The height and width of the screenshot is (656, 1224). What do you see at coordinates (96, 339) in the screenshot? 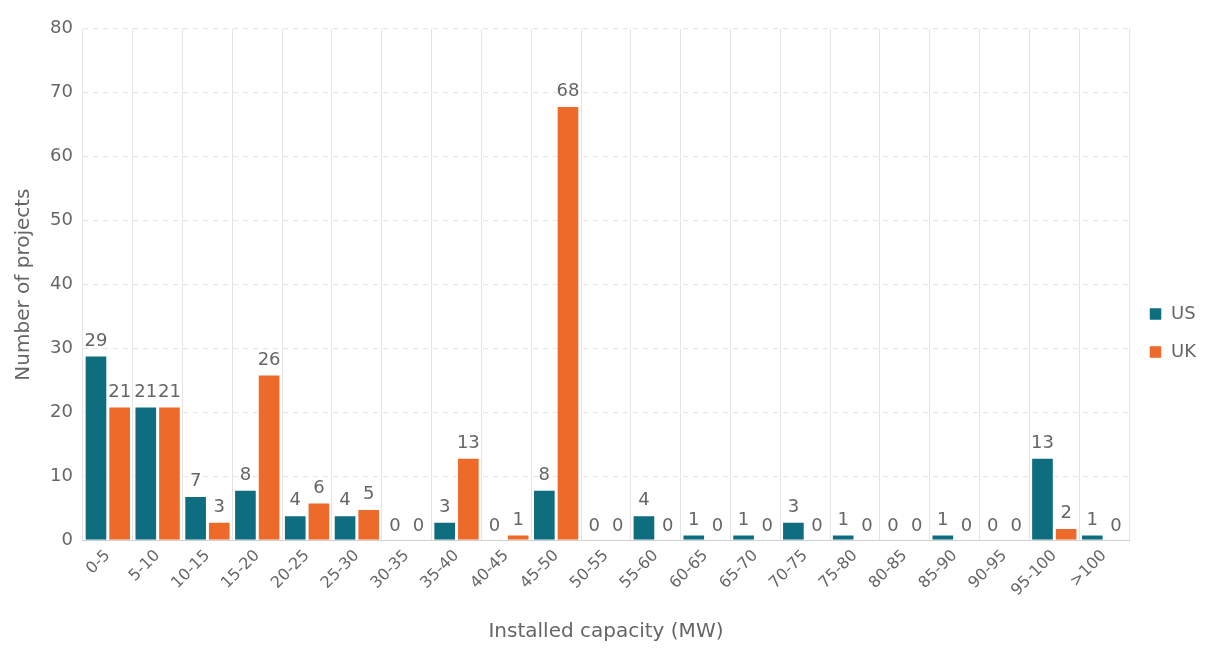
I see `data-label: 29` at bounding box center [96, 339].